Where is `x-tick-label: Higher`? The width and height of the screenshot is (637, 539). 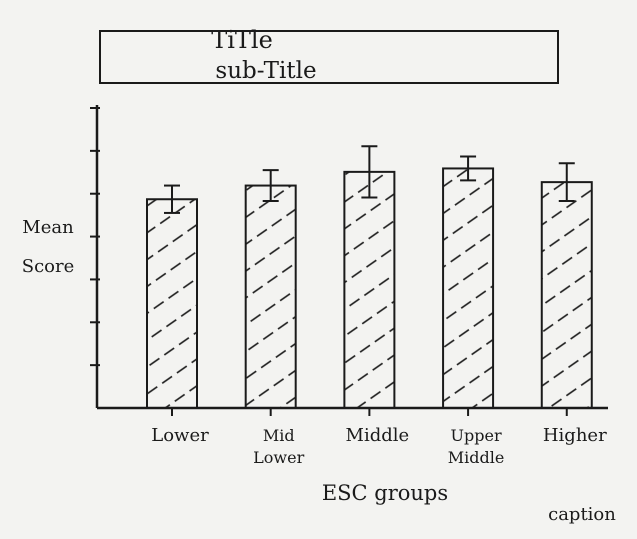 x-tick-label: Higher is located at coordinates (575, 435).